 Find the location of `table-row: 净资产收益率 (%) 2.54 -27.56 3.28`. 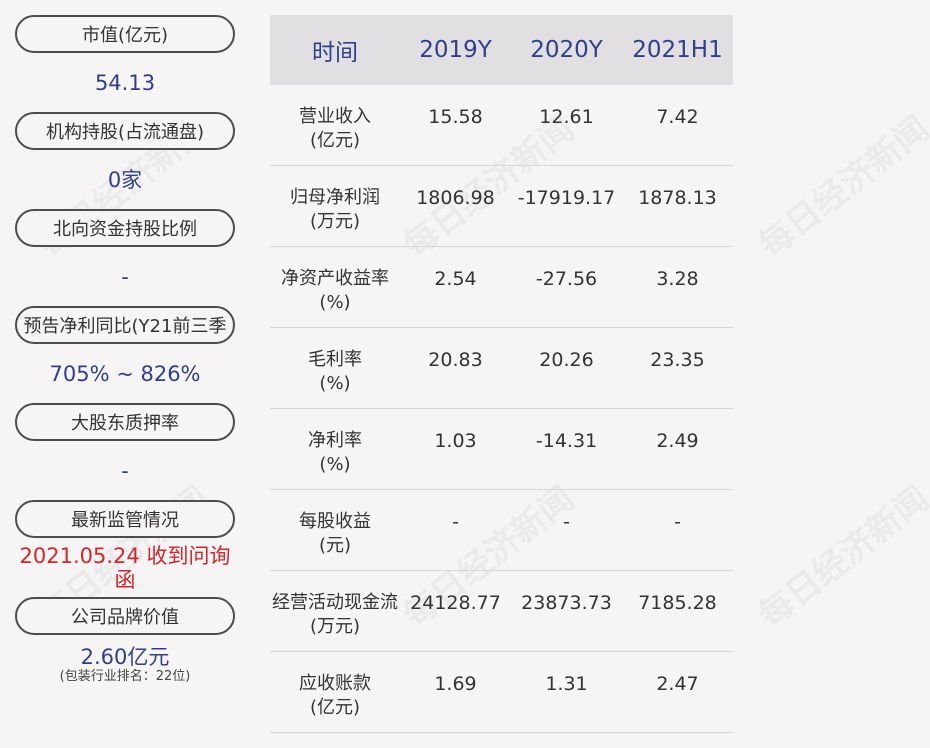

table-row: 净资产收益率 (%) 2.54 -27.56 3.28 is located at coordinates (501, 287).